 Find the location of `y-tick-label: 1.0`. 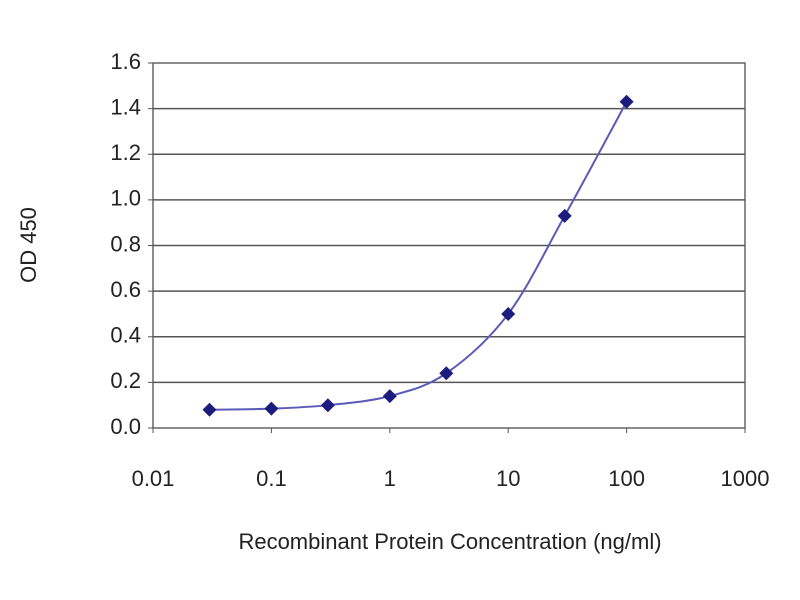

y-tick-label: 1.0 is located at coordinates (125, 198).